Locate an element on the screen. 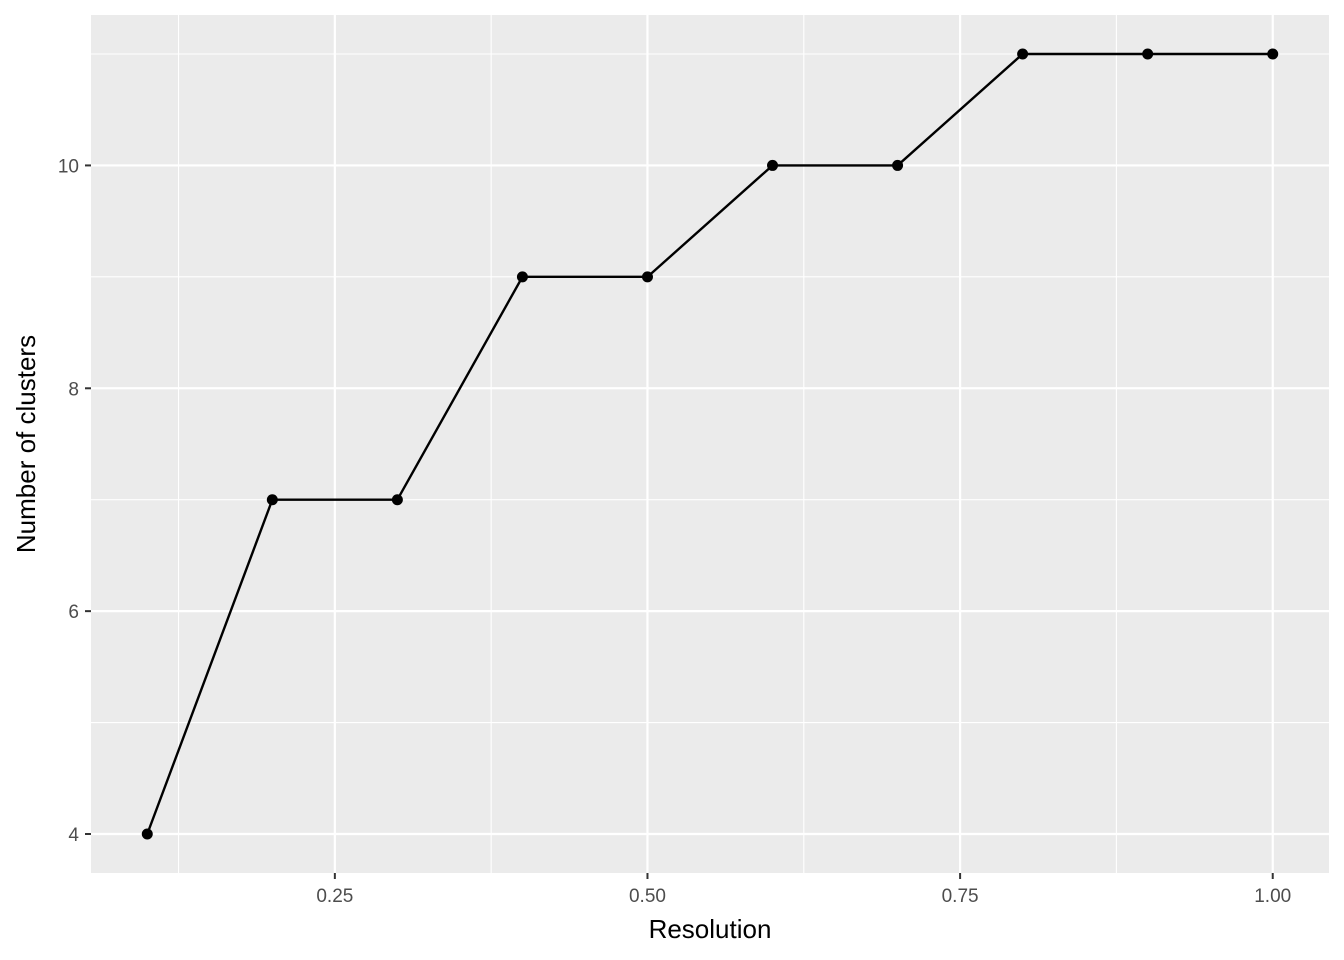 The image size is (1344, 960). y-tick-label: 8 is located at coordinates (73, 389).